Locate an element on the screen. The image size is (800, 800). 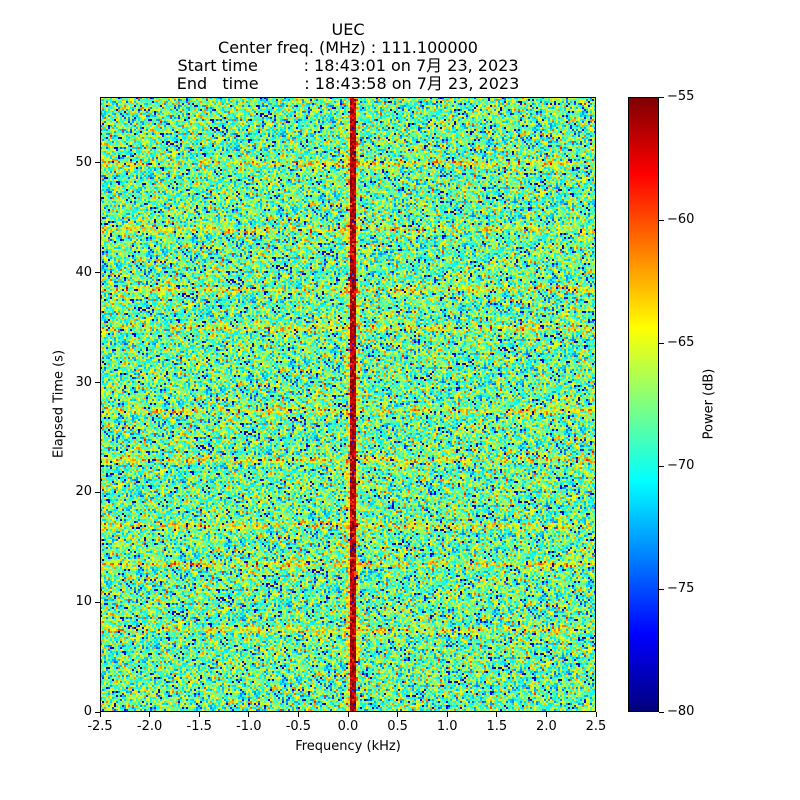
colorbar-tick-label: −75 is located at coordinates (681, 588).